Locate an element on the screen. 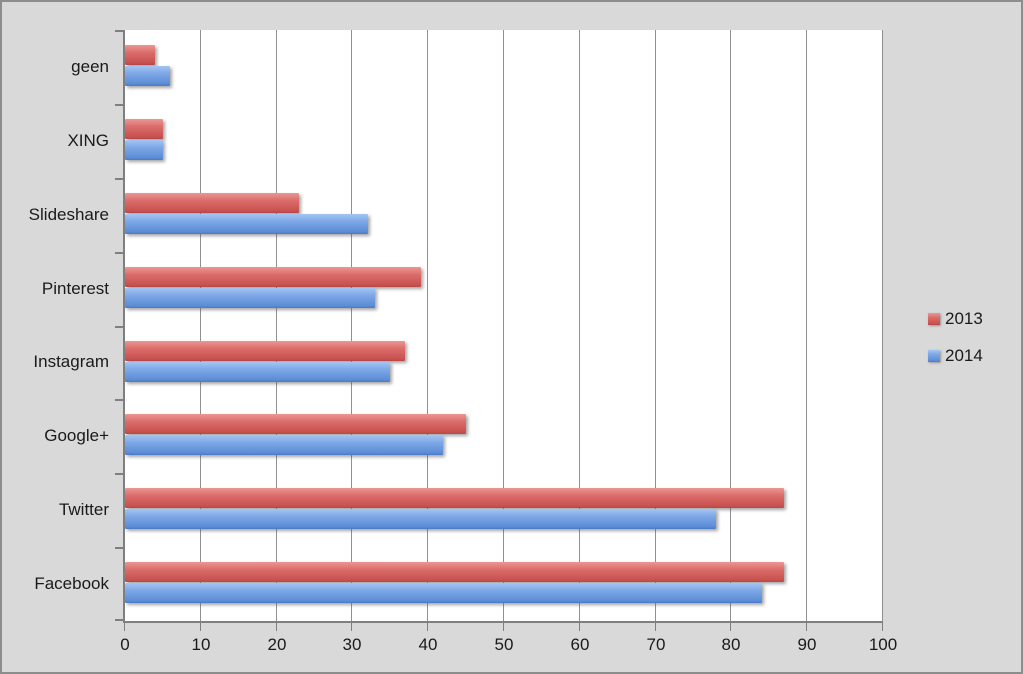 The image size is (1023, 674). bar-2014-instagram is located at coordinates (257, 372).